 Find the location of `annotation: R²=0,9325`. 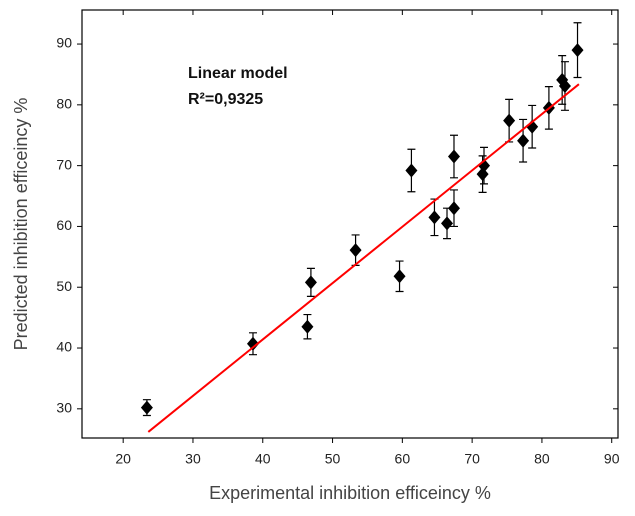

annotation: R²=0,9325 is located at coordinates (225, 99).